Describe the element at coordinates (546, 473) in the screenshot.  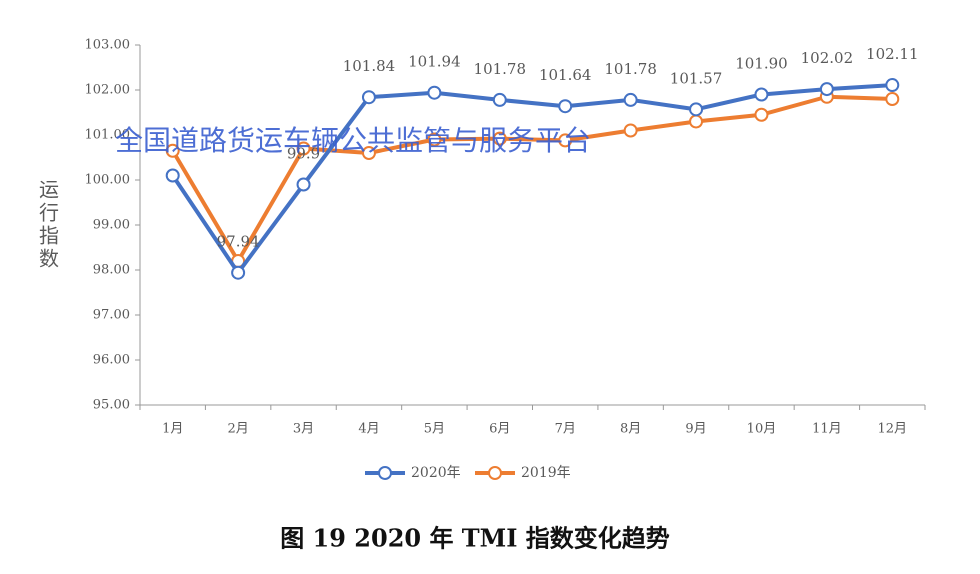
I see `legend-label: 2019年` at that location.